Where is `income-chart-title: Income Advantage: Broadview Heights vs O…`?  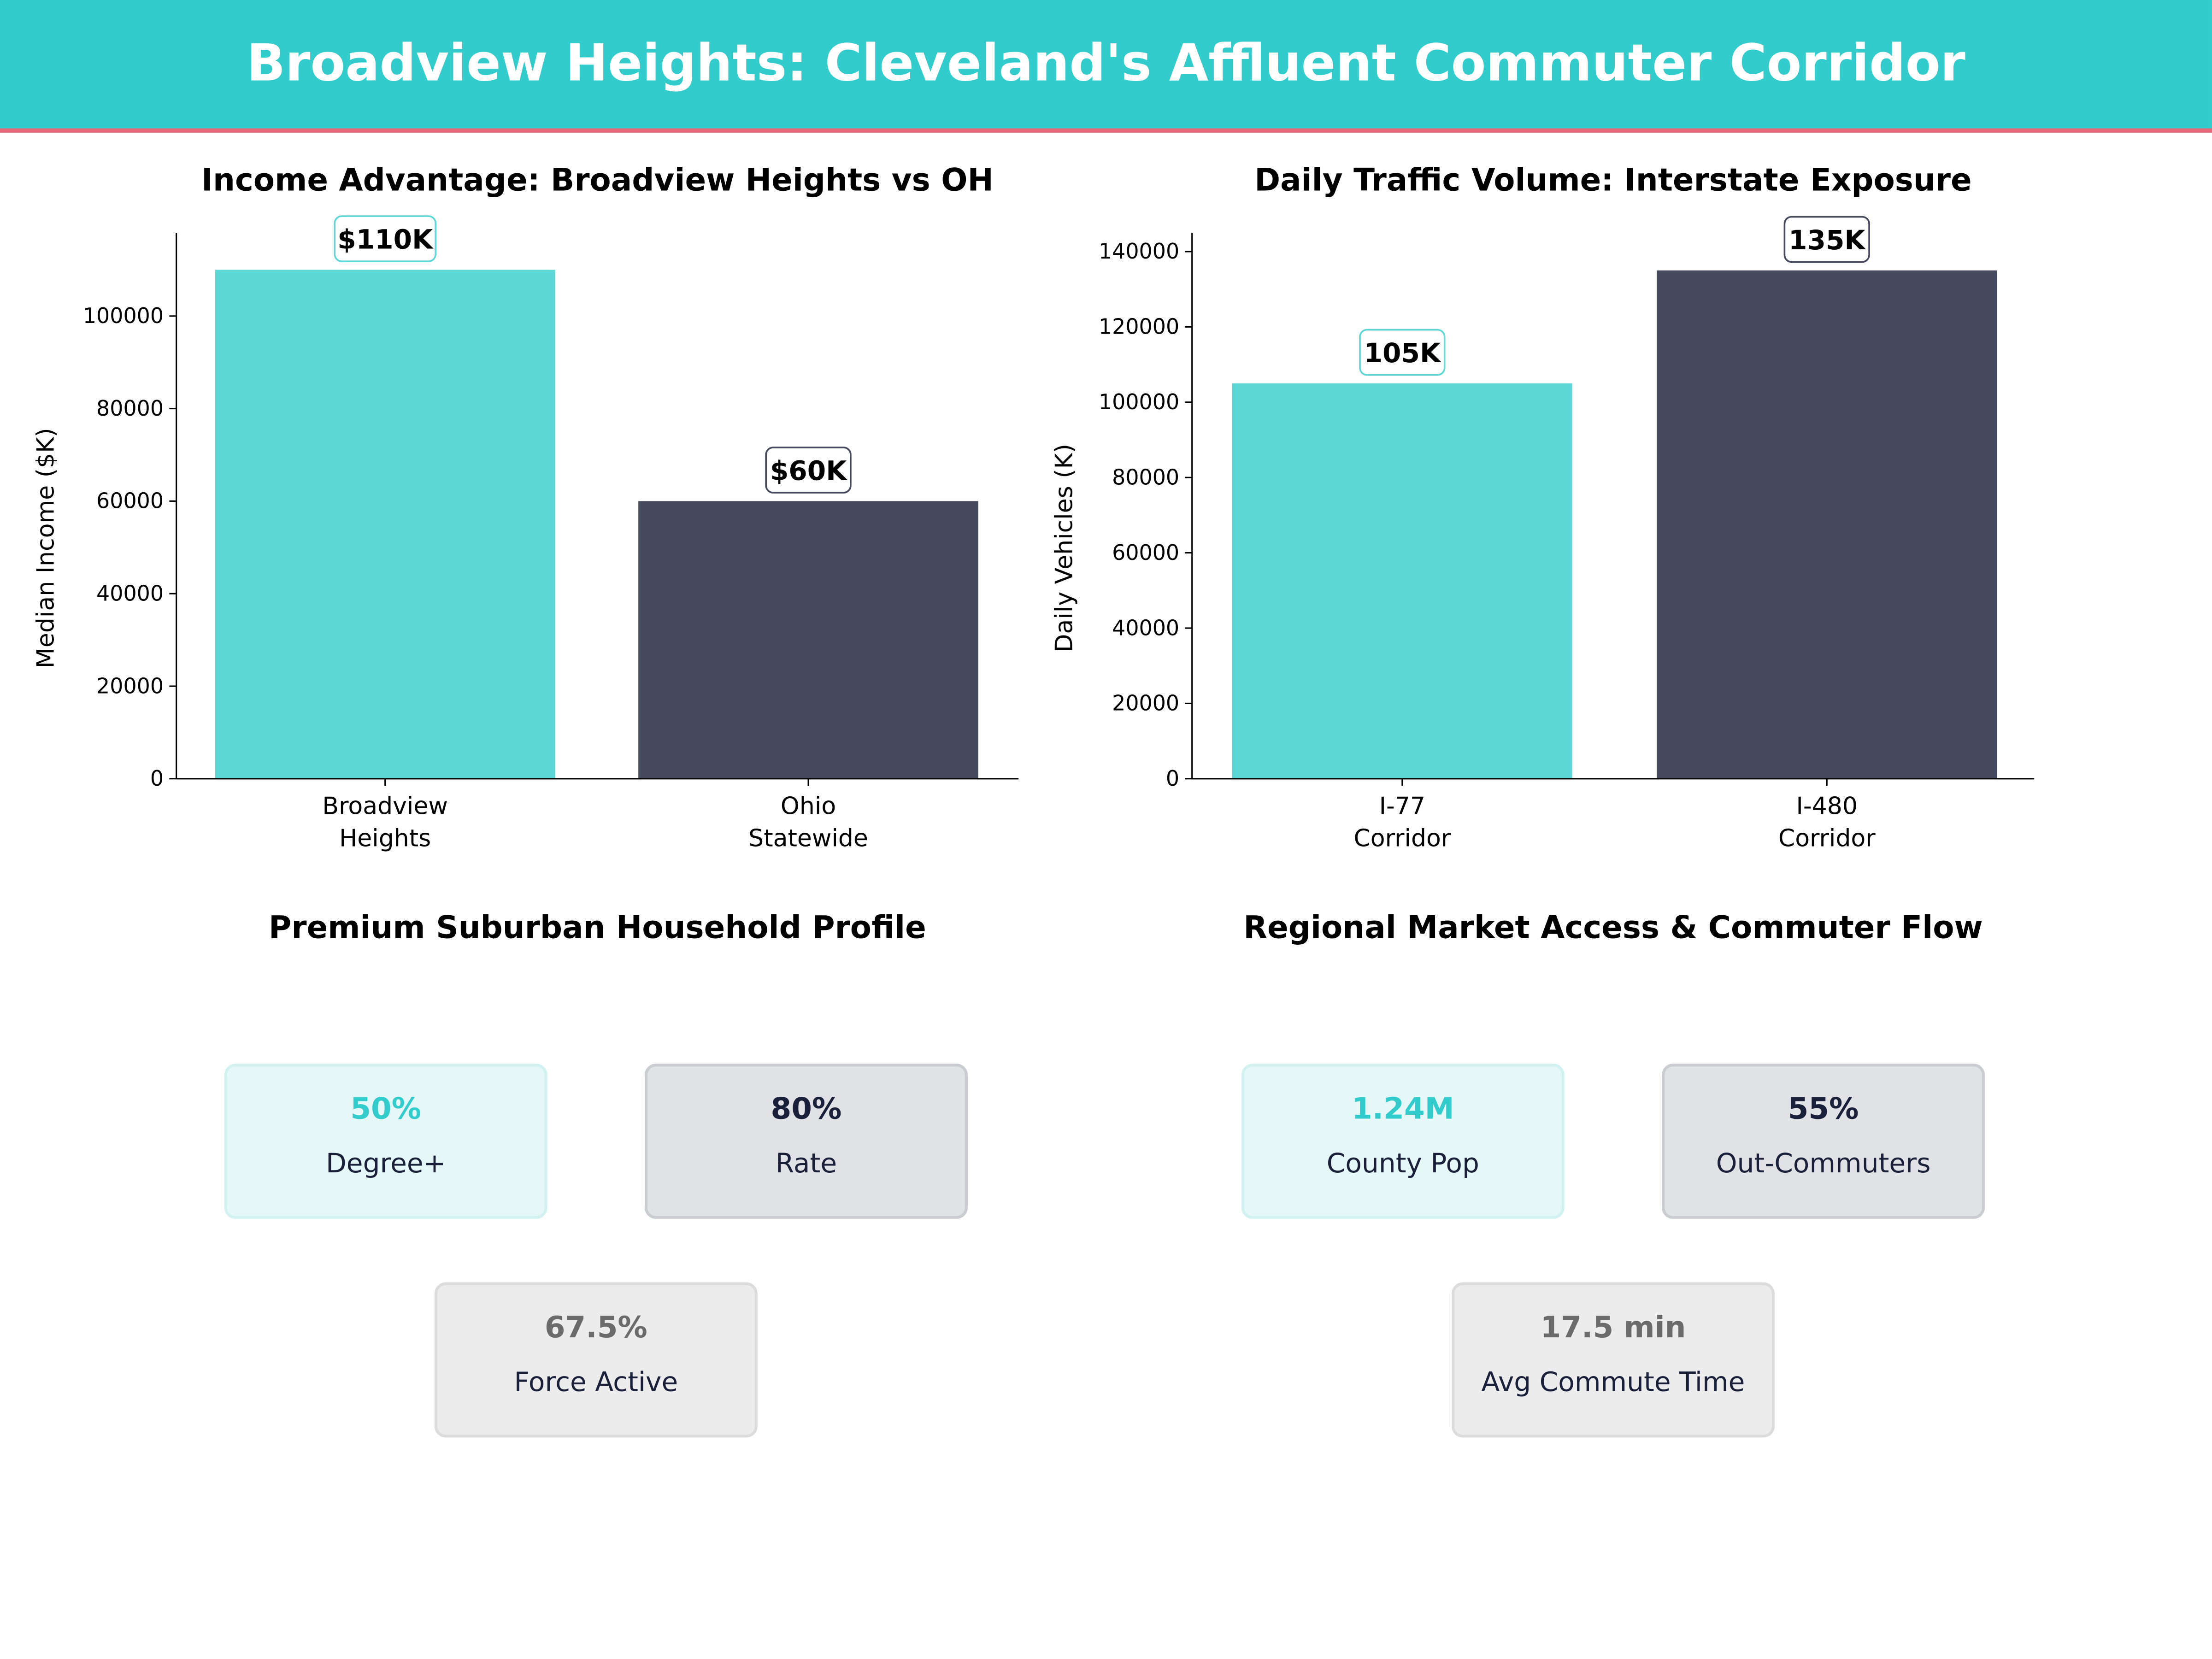
income-chart-title: Income Advantage: Broadview Heights vs O… is located at coordinates (597, 181).